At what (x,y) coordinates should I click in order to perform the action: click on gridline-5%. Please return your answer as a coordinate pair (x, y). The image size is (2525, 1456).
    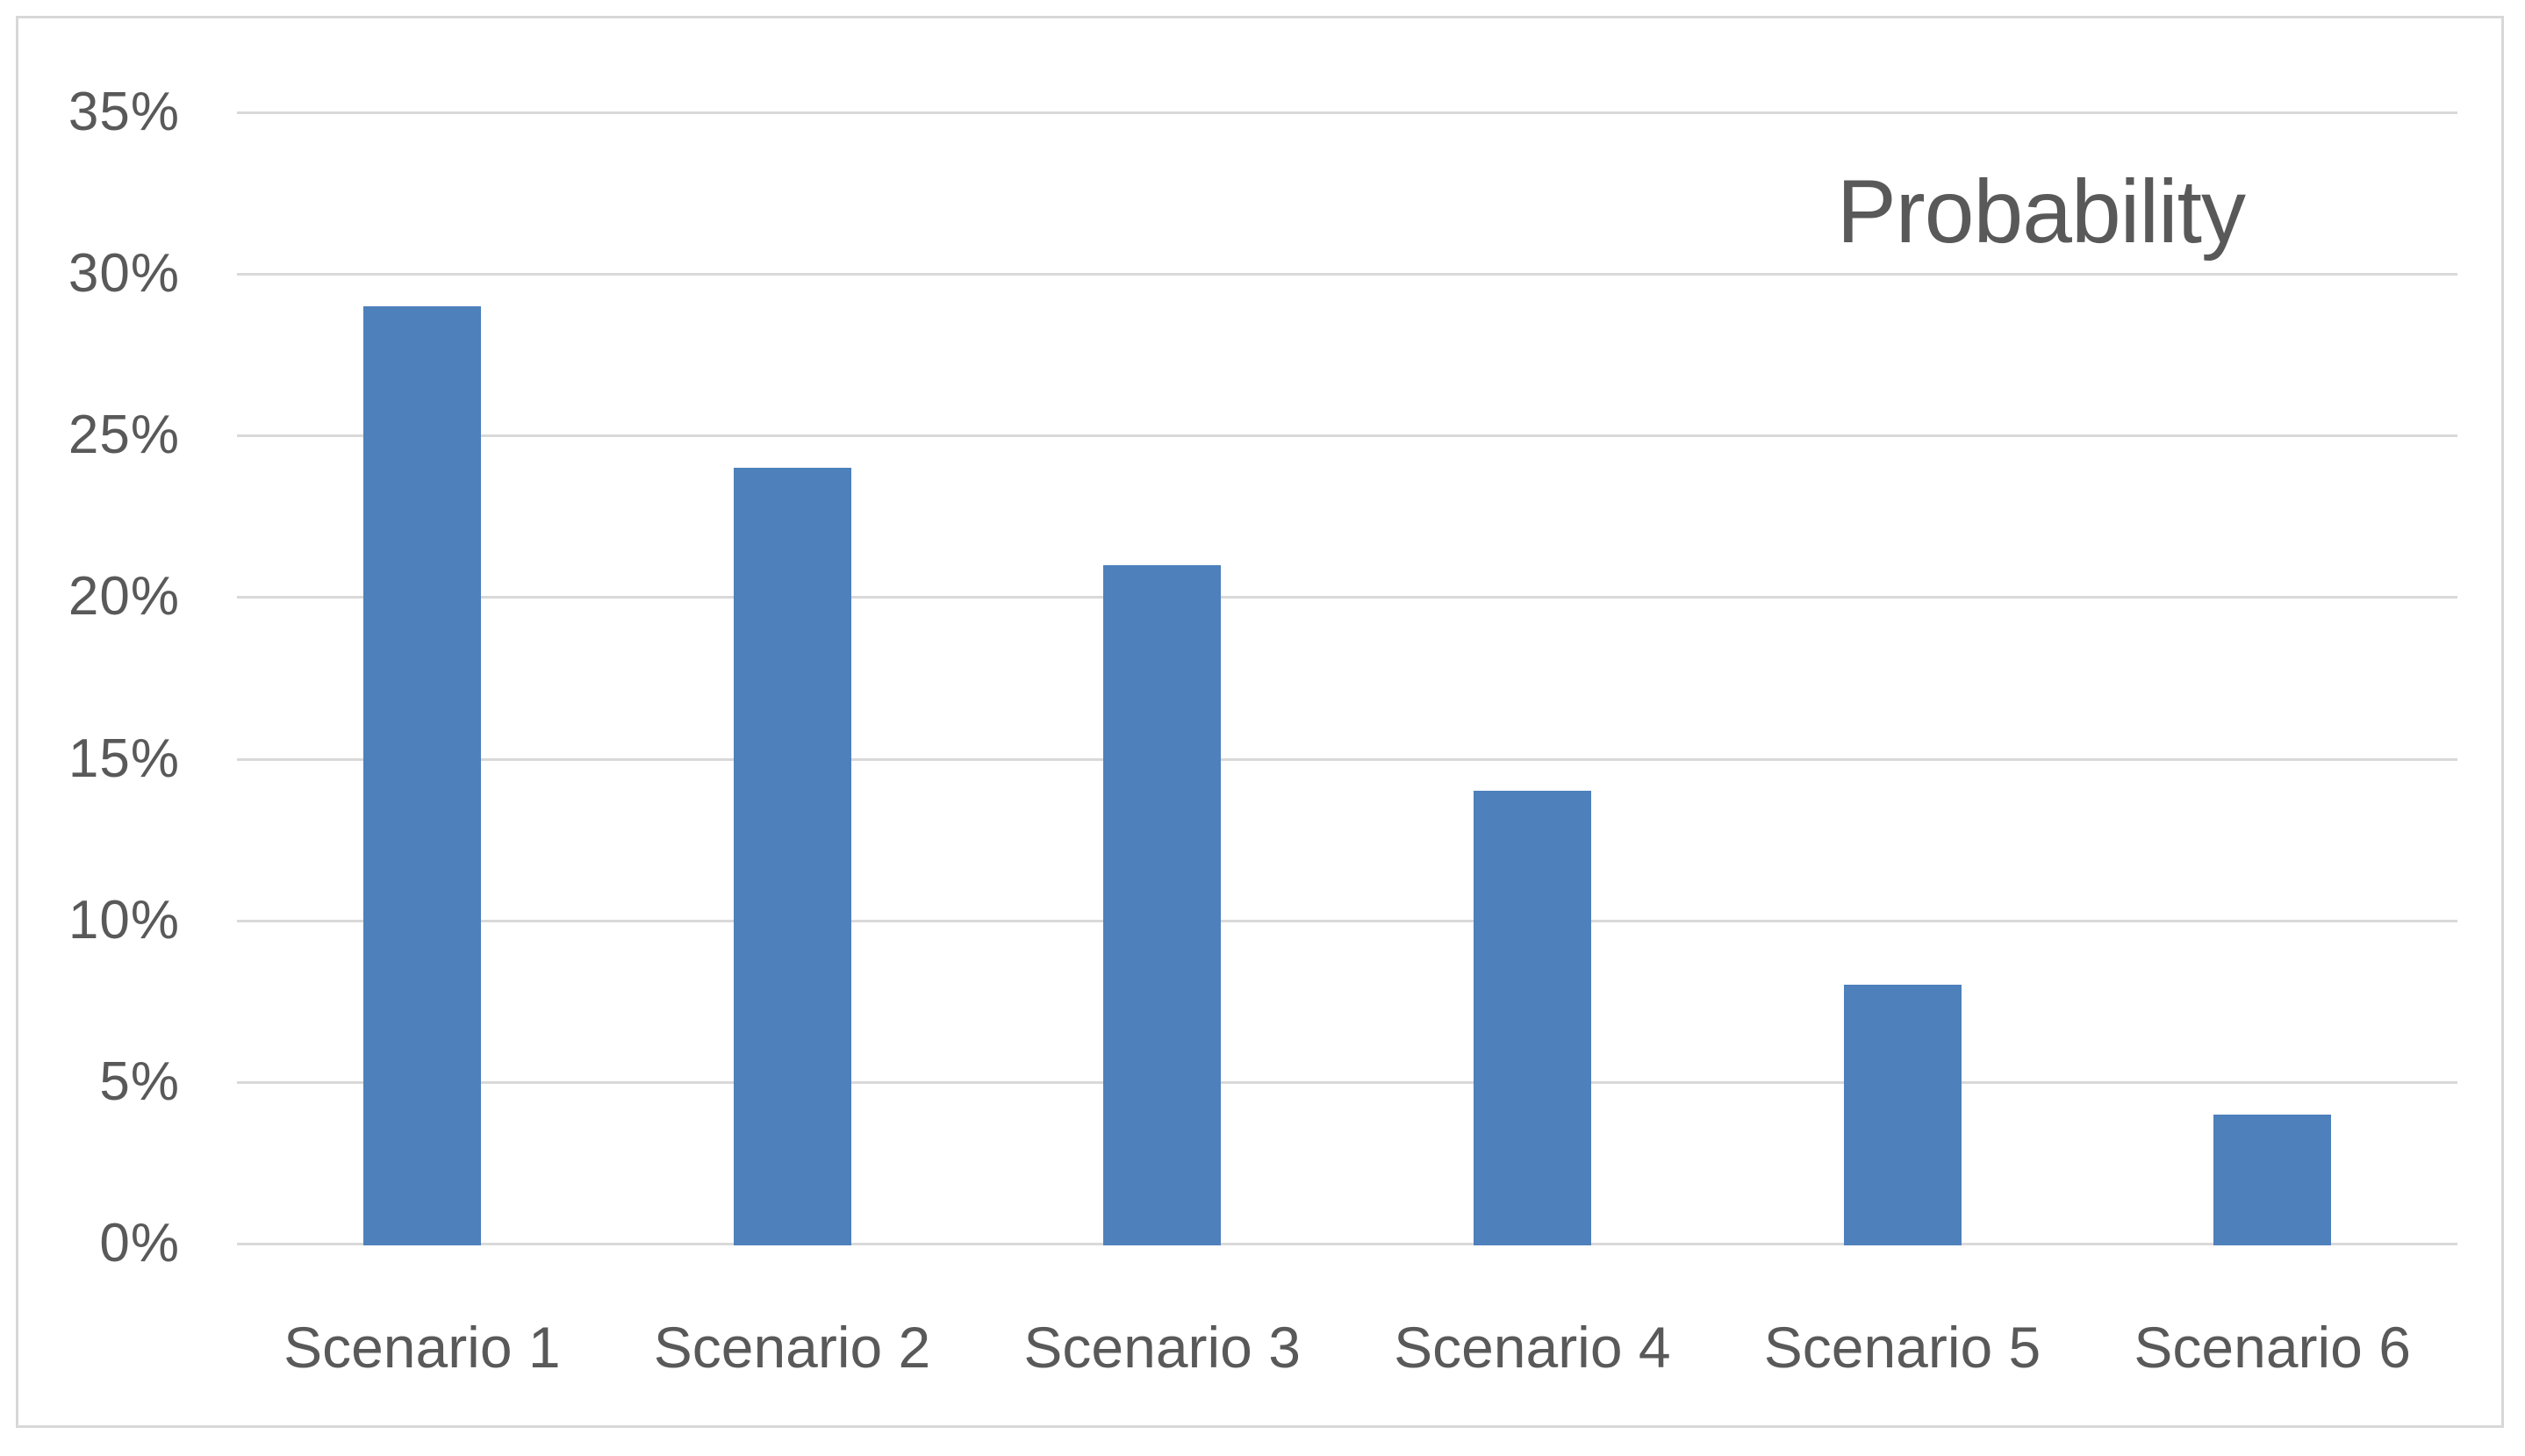
    Looking at the image, I should click on (1347, 1082).